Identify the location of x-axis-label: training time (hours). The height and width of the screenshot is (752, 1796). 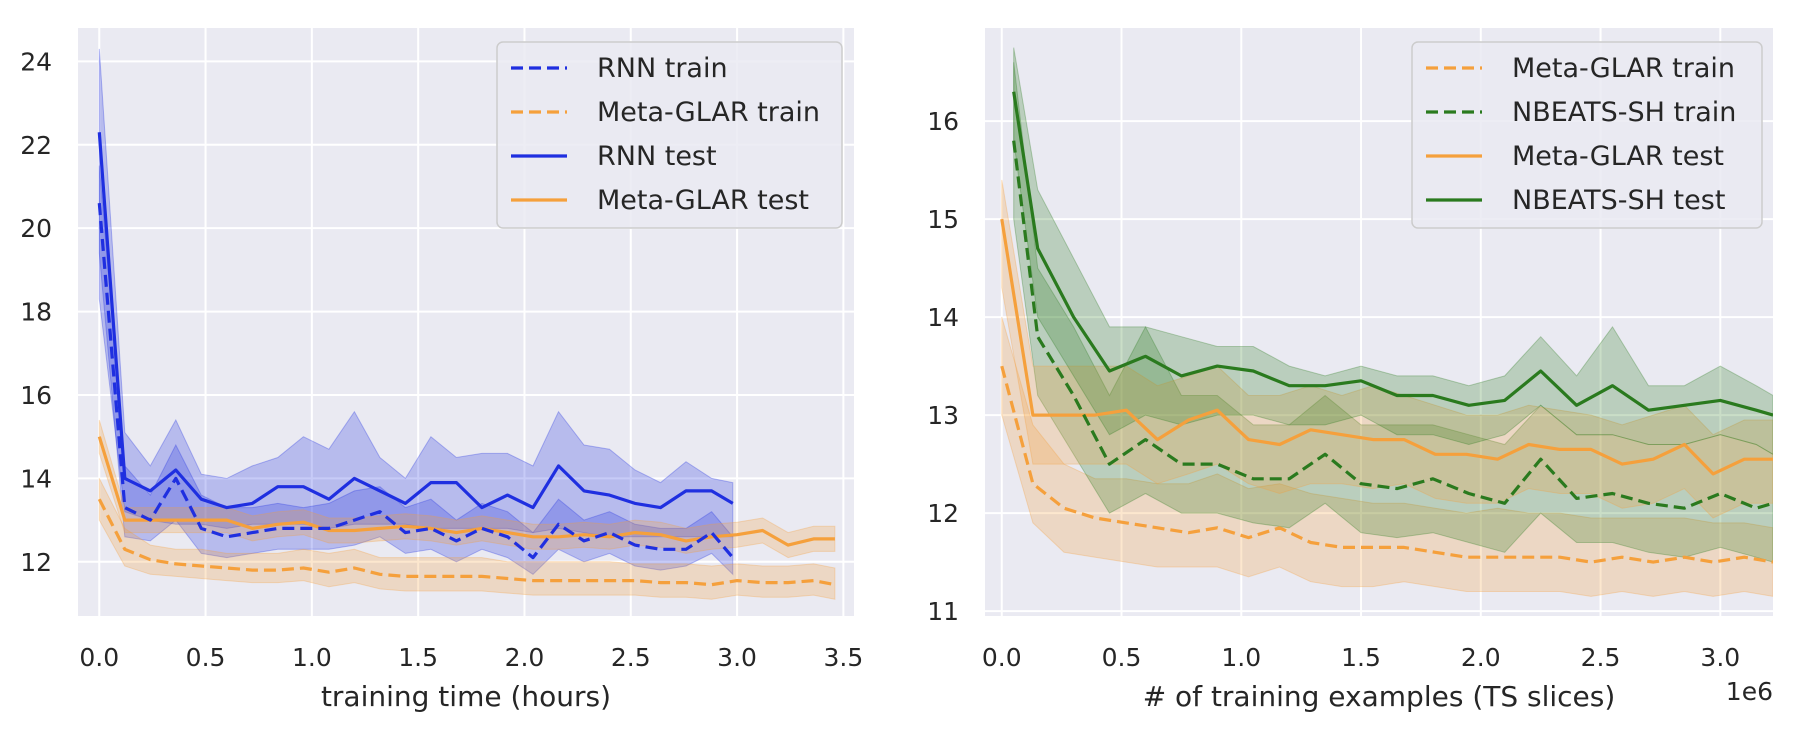
(466, 696).